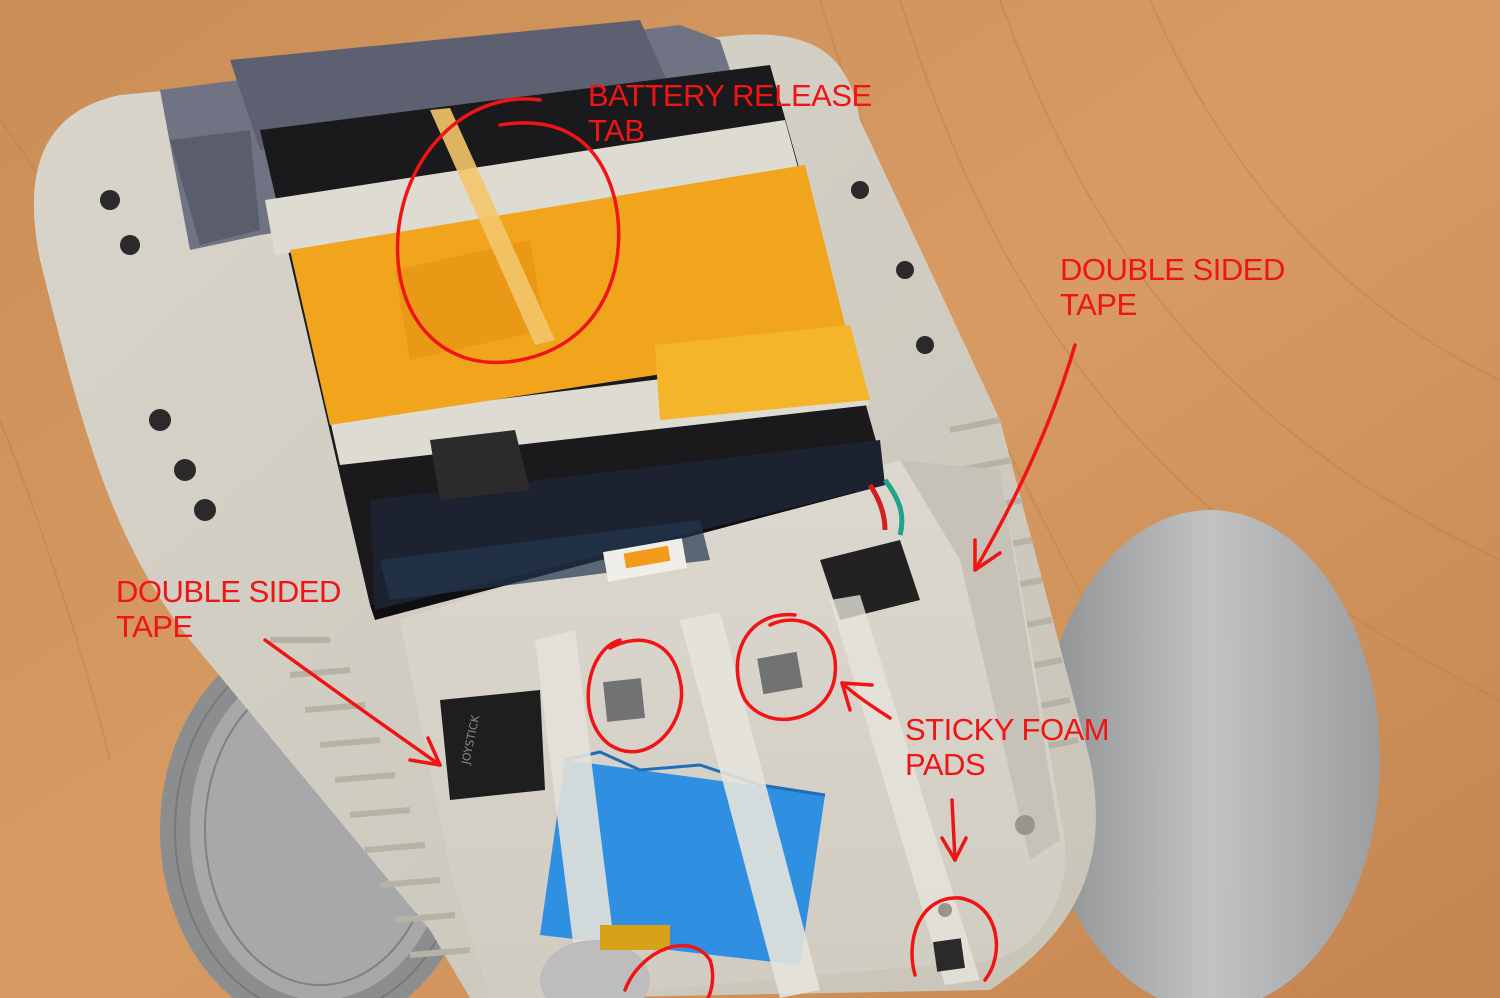 The width and height of the screenshot is (1500, 998). Describe the element at coordinates (1025, 457) in the screenshot. I see `right-tape-arrow` at that location.